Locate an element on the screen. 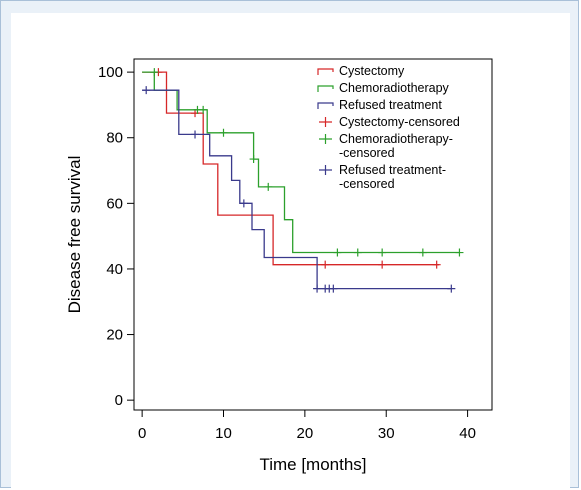  legend-label: Cystectomy is located at coordinates (372, 71).